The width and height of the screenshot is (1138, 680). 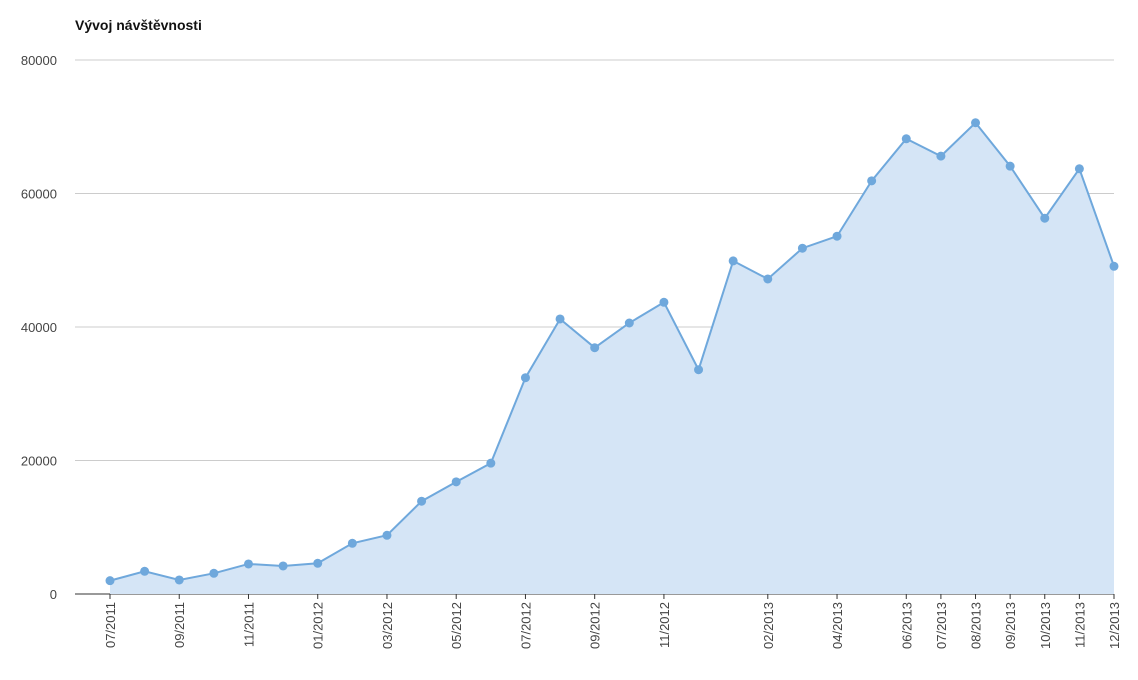 I want to click on x-tick-label: 07/2011, so click(x=110, y=625).